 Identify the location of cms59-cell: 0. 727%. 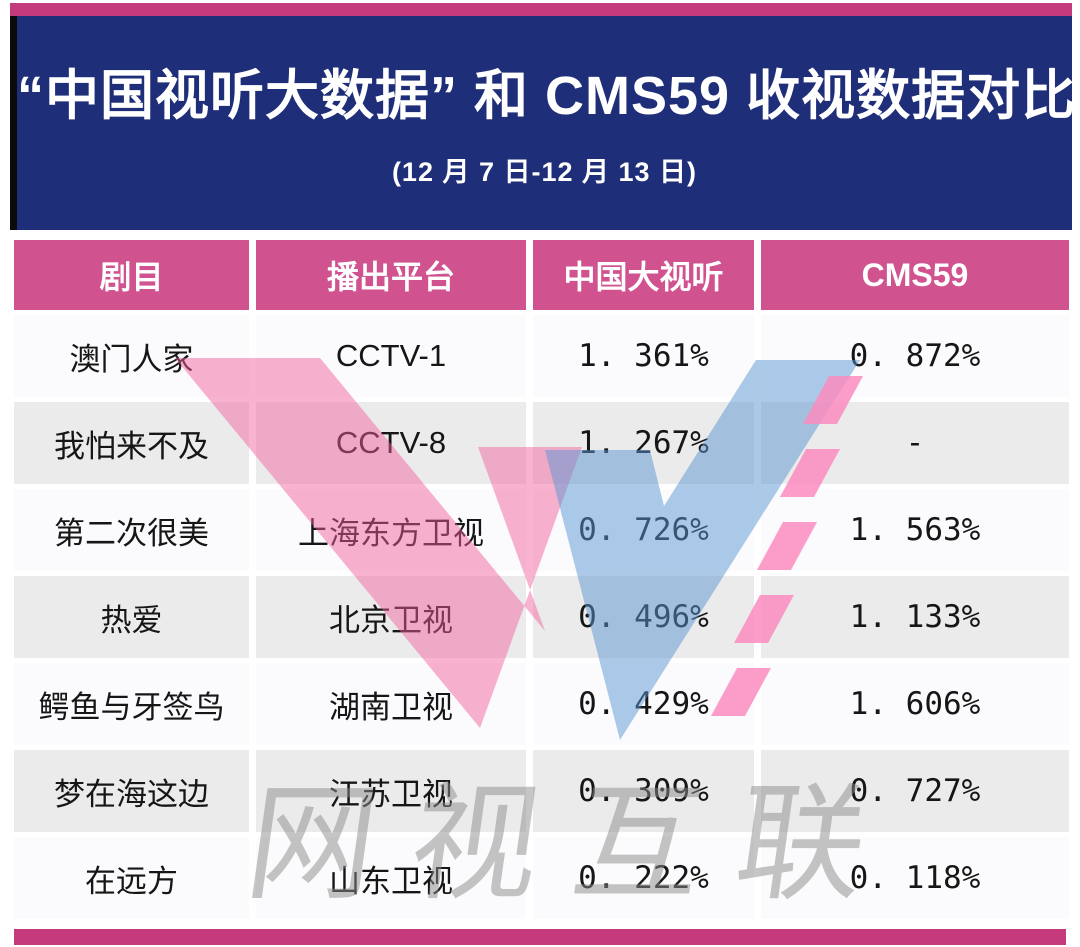
(915, 791).